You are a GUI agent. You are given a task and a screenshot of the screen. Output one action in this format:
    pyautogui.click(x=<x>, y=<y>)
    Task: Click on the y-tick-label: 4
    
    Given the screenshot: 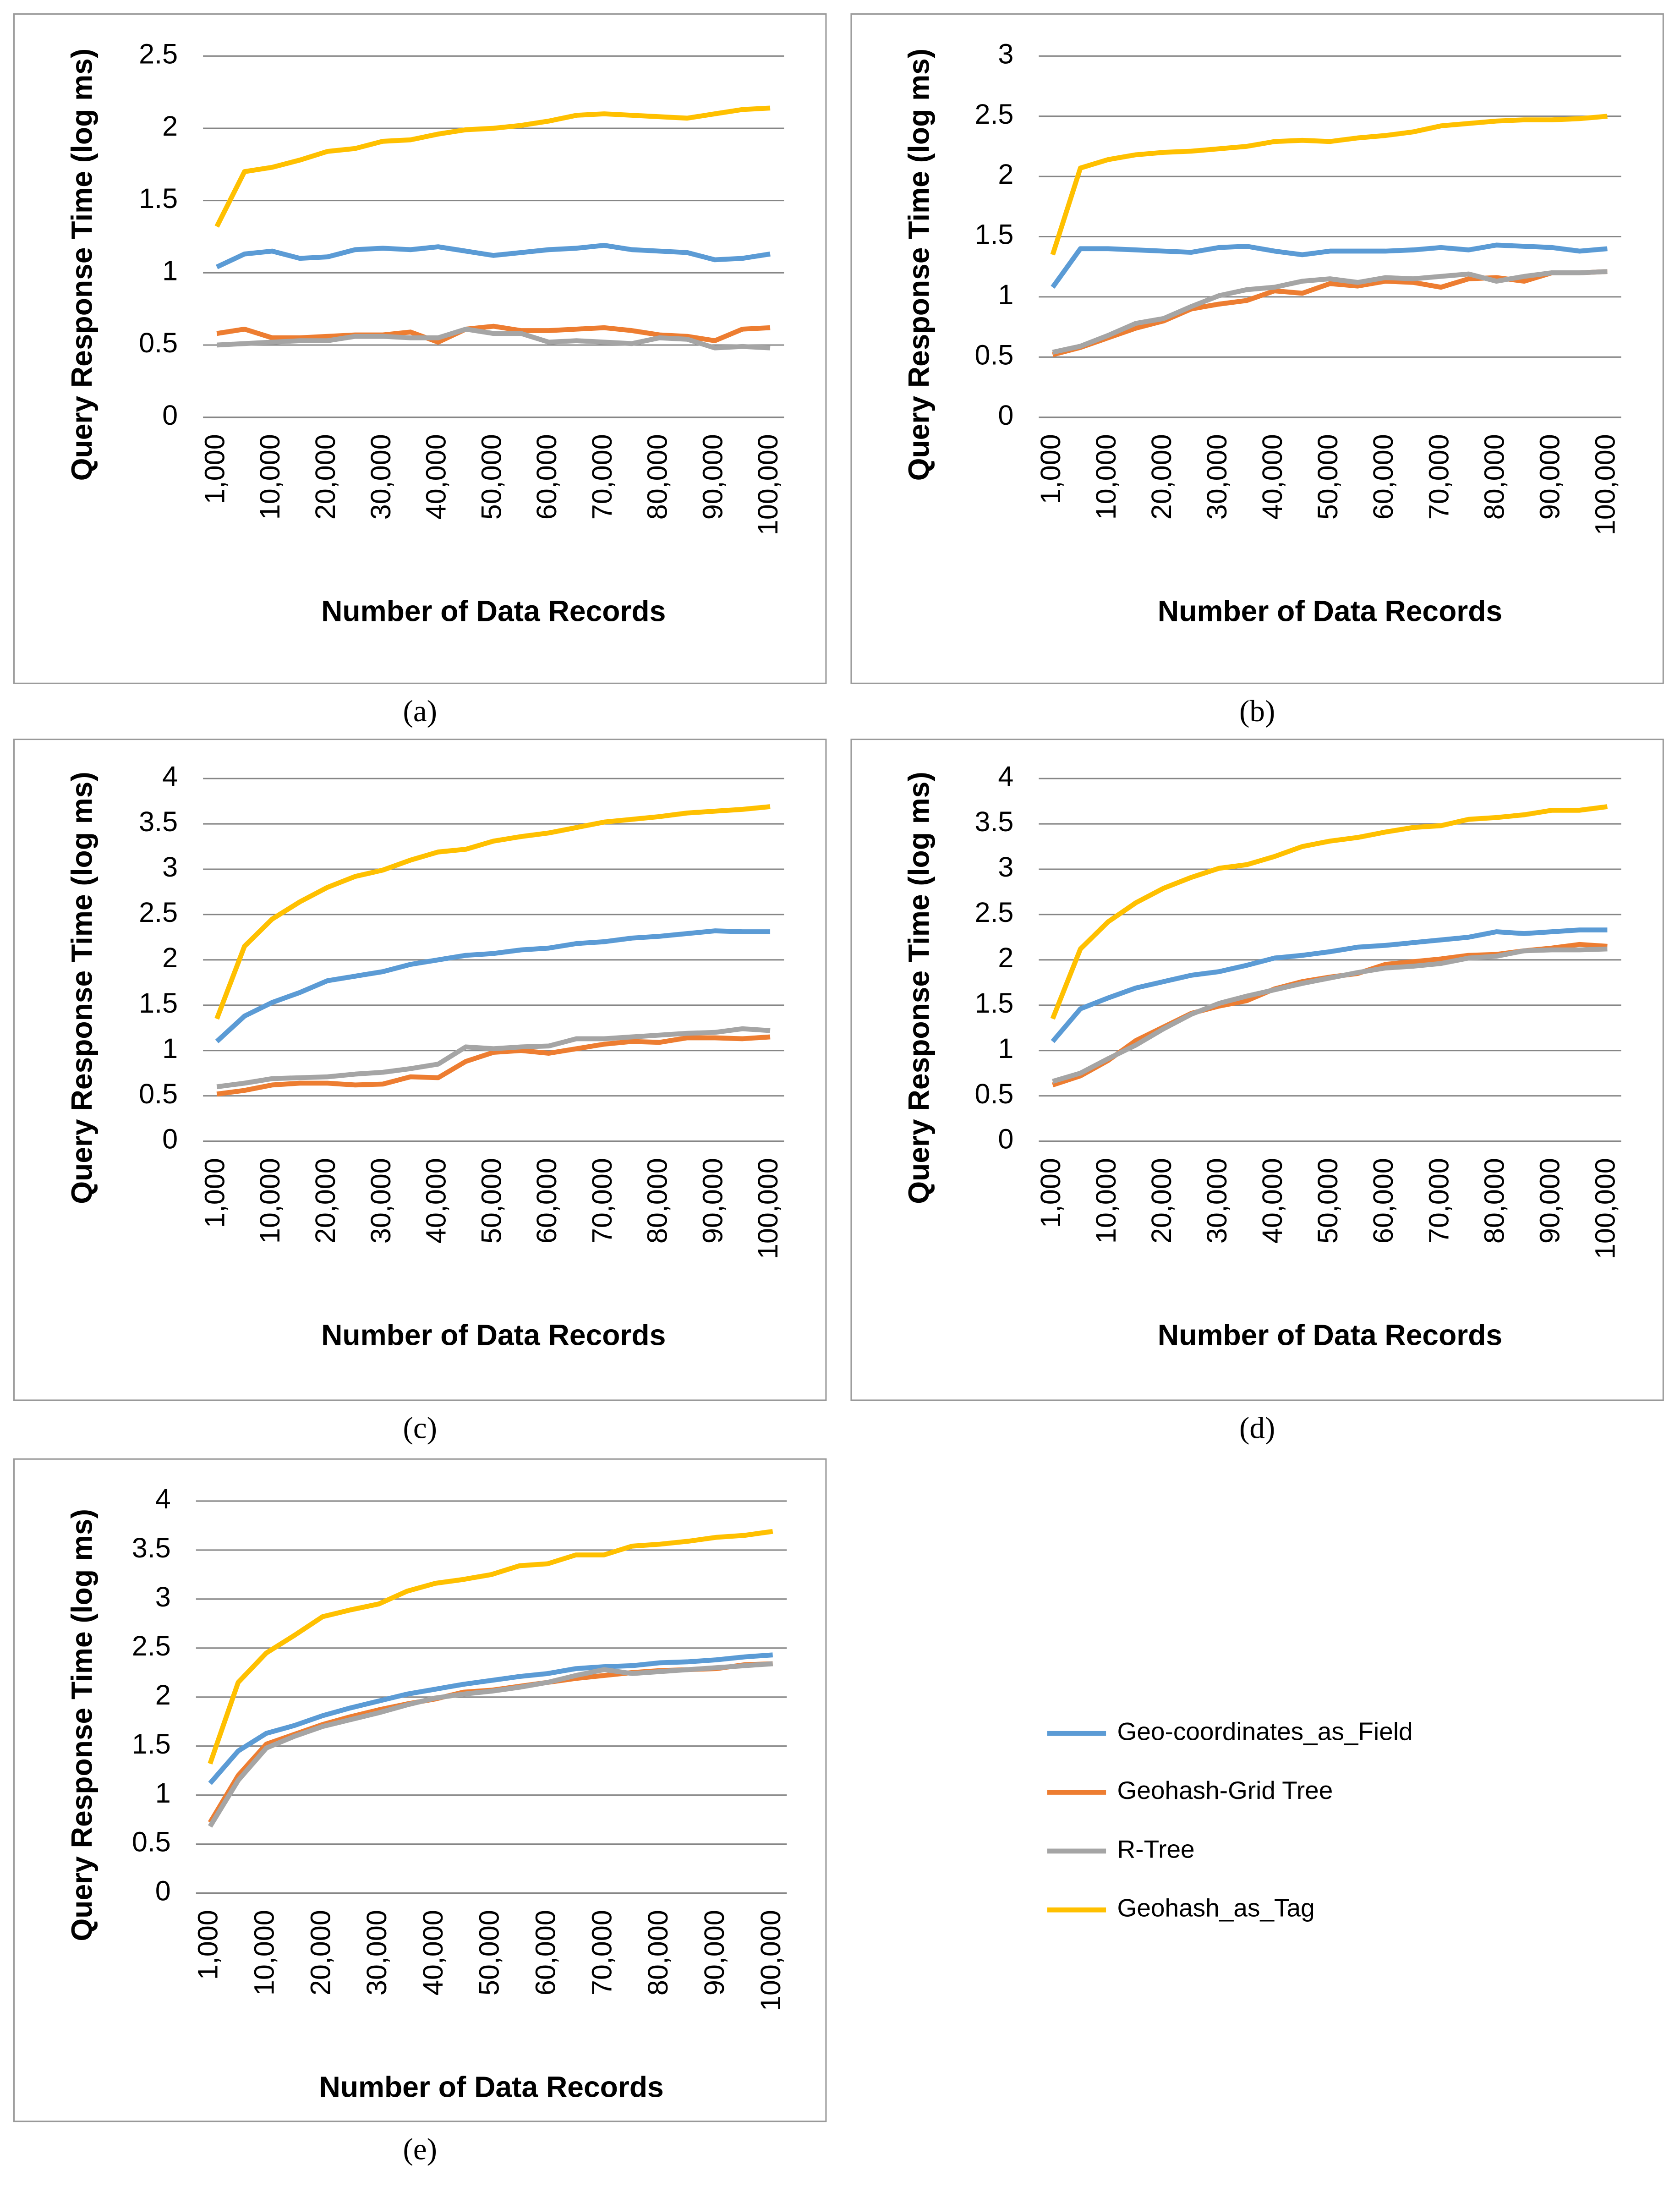 What is the action you would take?
    pyautogui.click(x=1005, y=776)
    